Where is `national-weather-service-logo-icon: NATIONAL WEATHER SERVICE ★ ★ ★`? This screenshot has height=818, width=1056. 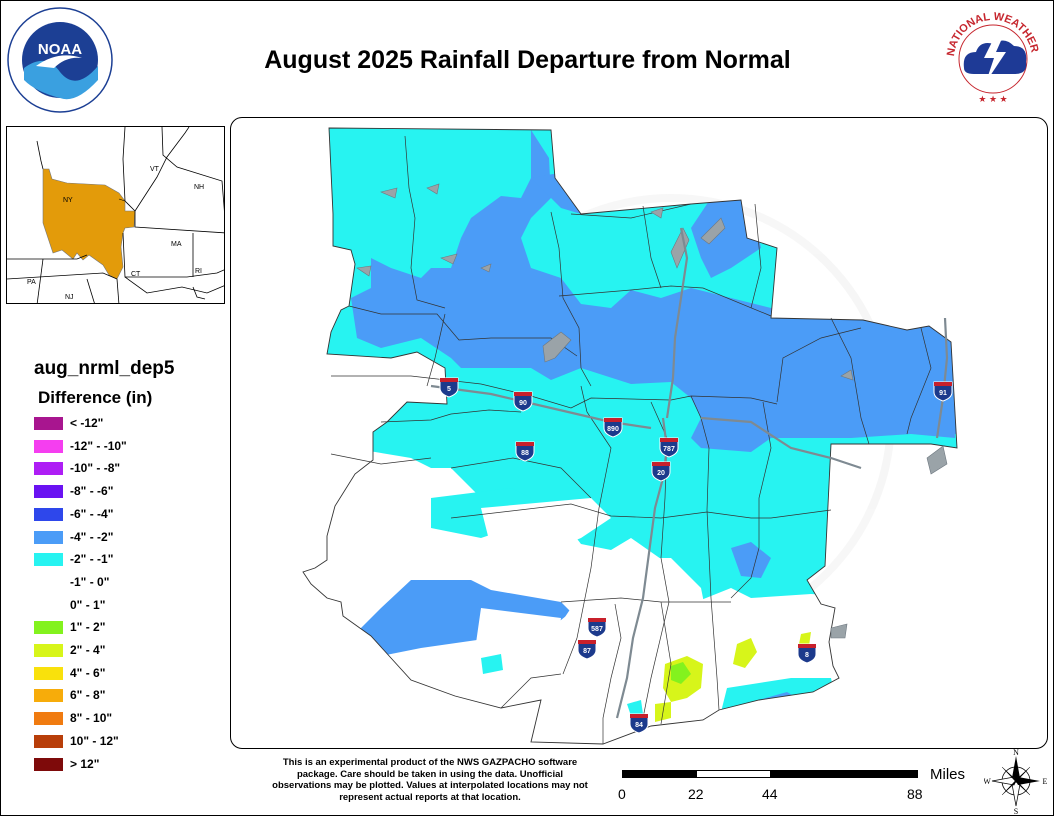
national-weather-service-logo-icon: NATIONAL WEATHER SERVICE ★ ★ ★ is located at coordinates (991, 57).